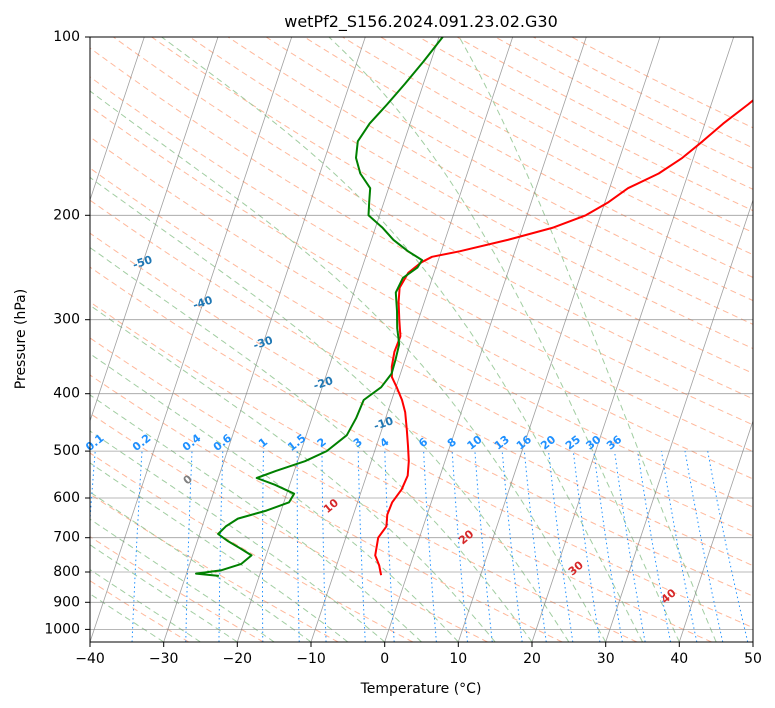 Image resolution: width=775 pixels, height=708 pixels. What do you see at coordinates (66, 37) in the screenshot?
I see `y-tick-label: 100` at bounding box center [66, 37].